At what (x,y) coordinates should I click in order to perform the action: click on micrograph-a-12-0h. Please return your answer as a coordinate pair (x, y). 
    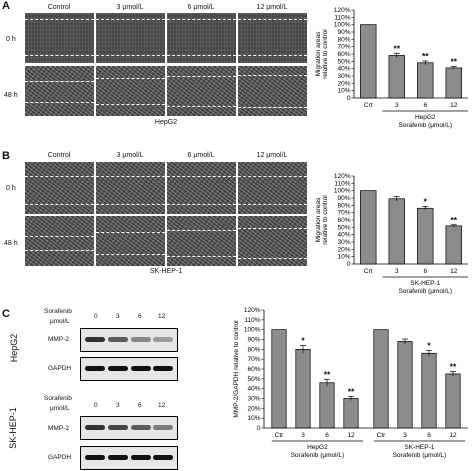
    Looking at the image, I should click on (272, 38).